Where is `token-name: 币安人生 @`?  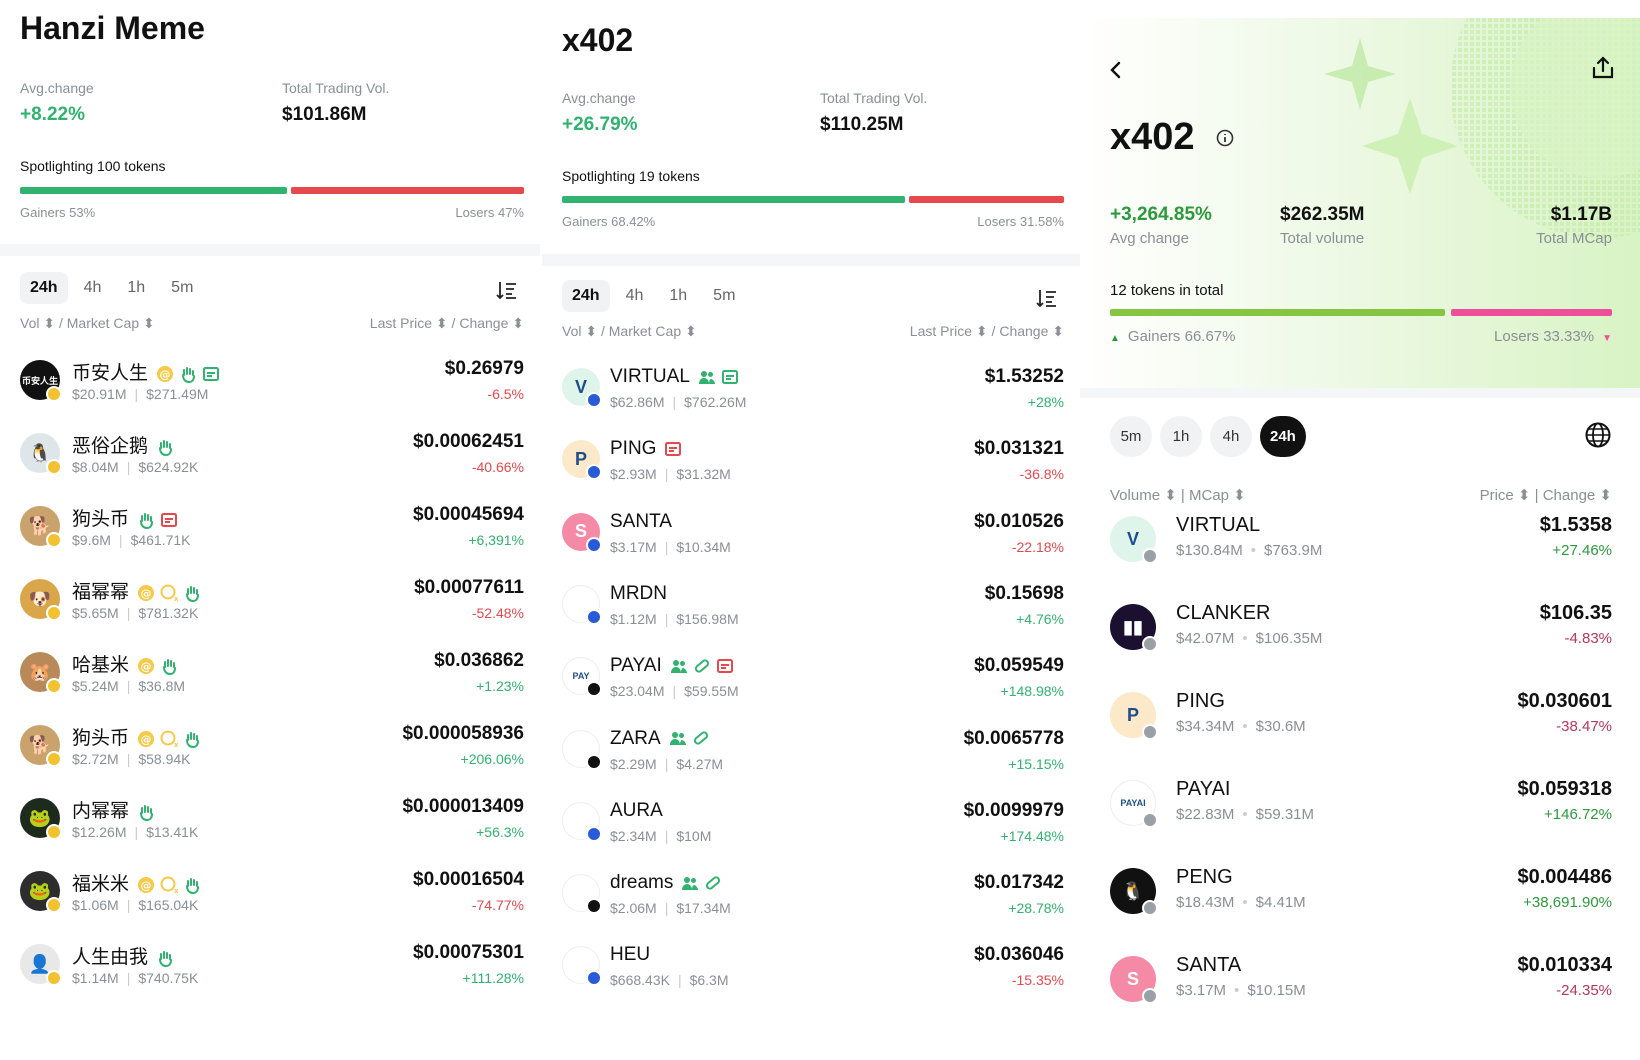 token-name: 币安人生 @ is located at coordinates (146, 371).